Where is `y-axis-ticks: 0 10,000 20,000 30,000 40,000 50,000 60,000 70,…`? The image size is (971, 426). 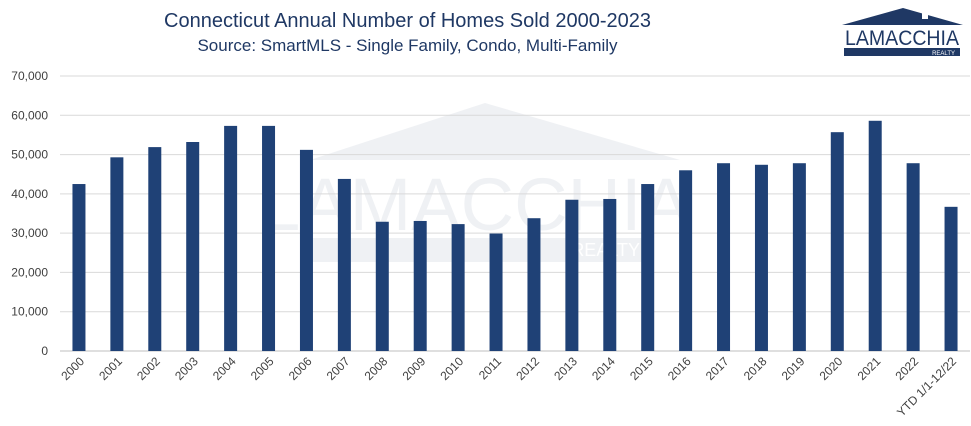
y-axis-ticks: 0 10,000 20,000 30,000 40,000 50,000 60,000 70,… is located at coordinates (29, 213).